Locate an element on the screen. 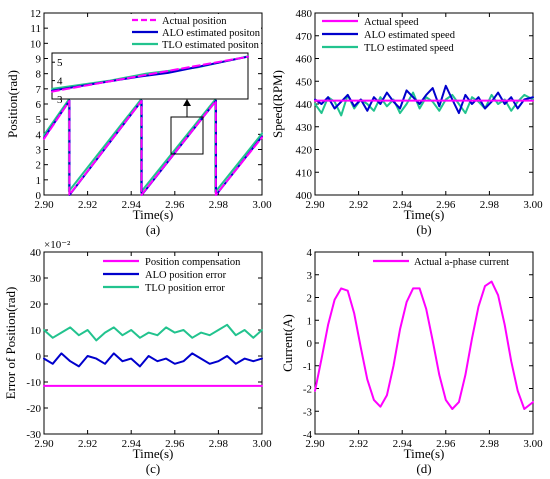  legend-label: TLO position error is located at coordinates (185, 288).